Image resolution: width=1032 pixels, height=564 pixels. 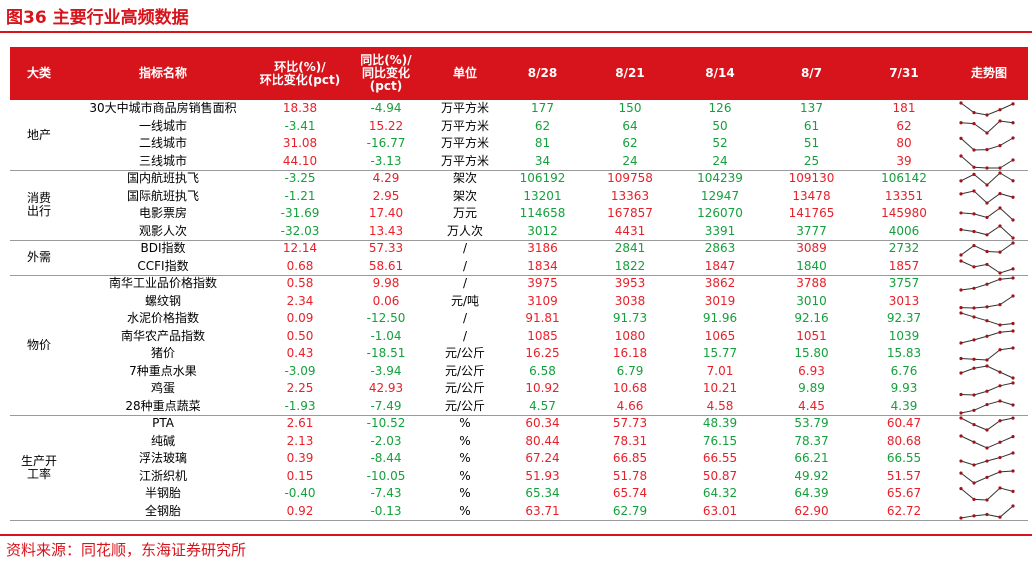 What do you see at coordinates (519, 73) in the screenshot?
I see `header-row` at bounding box center [519, 73].